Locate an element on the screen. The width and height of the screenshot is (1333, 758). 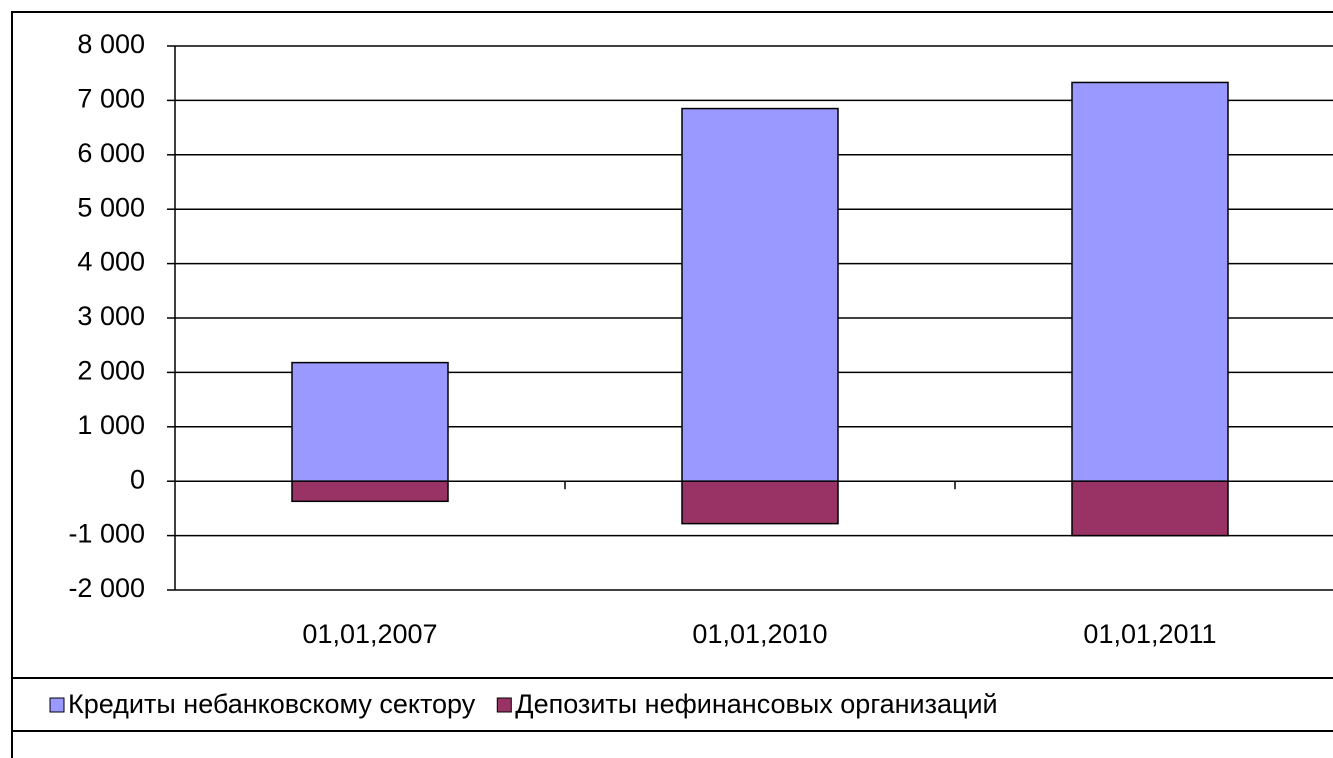
y-tick-label: 3 000 is located at coordinates (111, 316).